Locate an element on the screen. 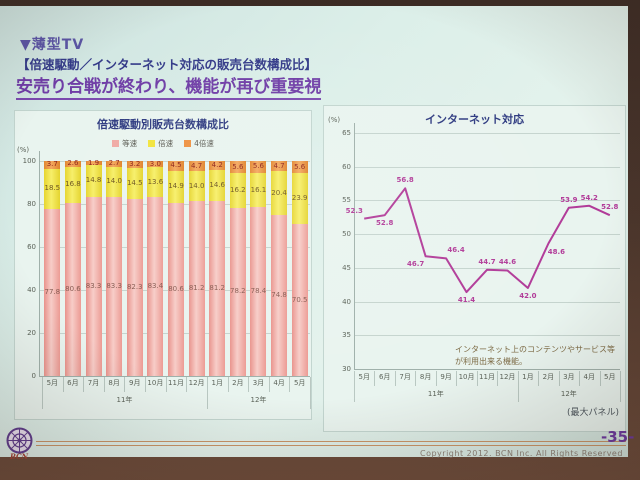  y-tick-label: 20 is located at coordinates (31, 333).